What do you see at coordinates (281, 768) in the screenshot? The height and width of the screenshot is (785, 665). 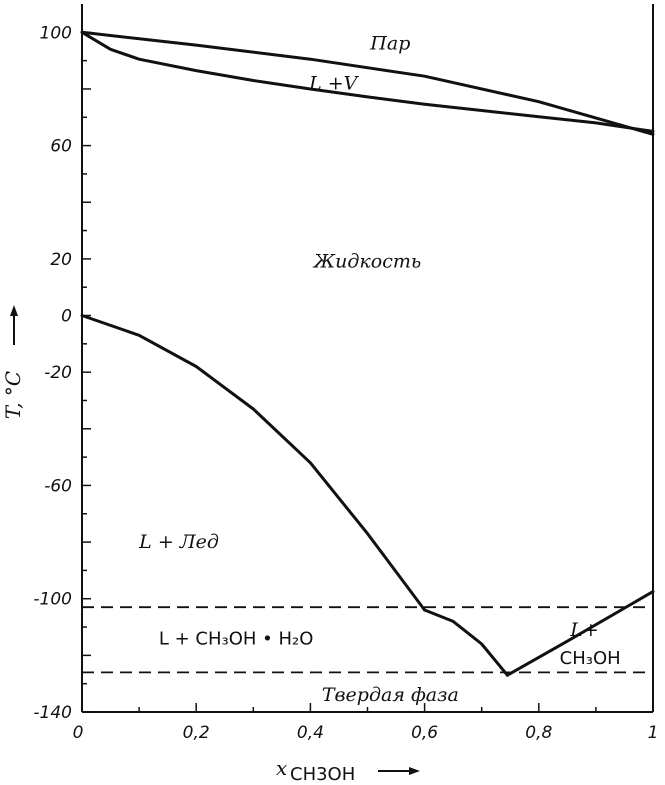 I see `x-axis-label: x` at bounding box center [281, 768].